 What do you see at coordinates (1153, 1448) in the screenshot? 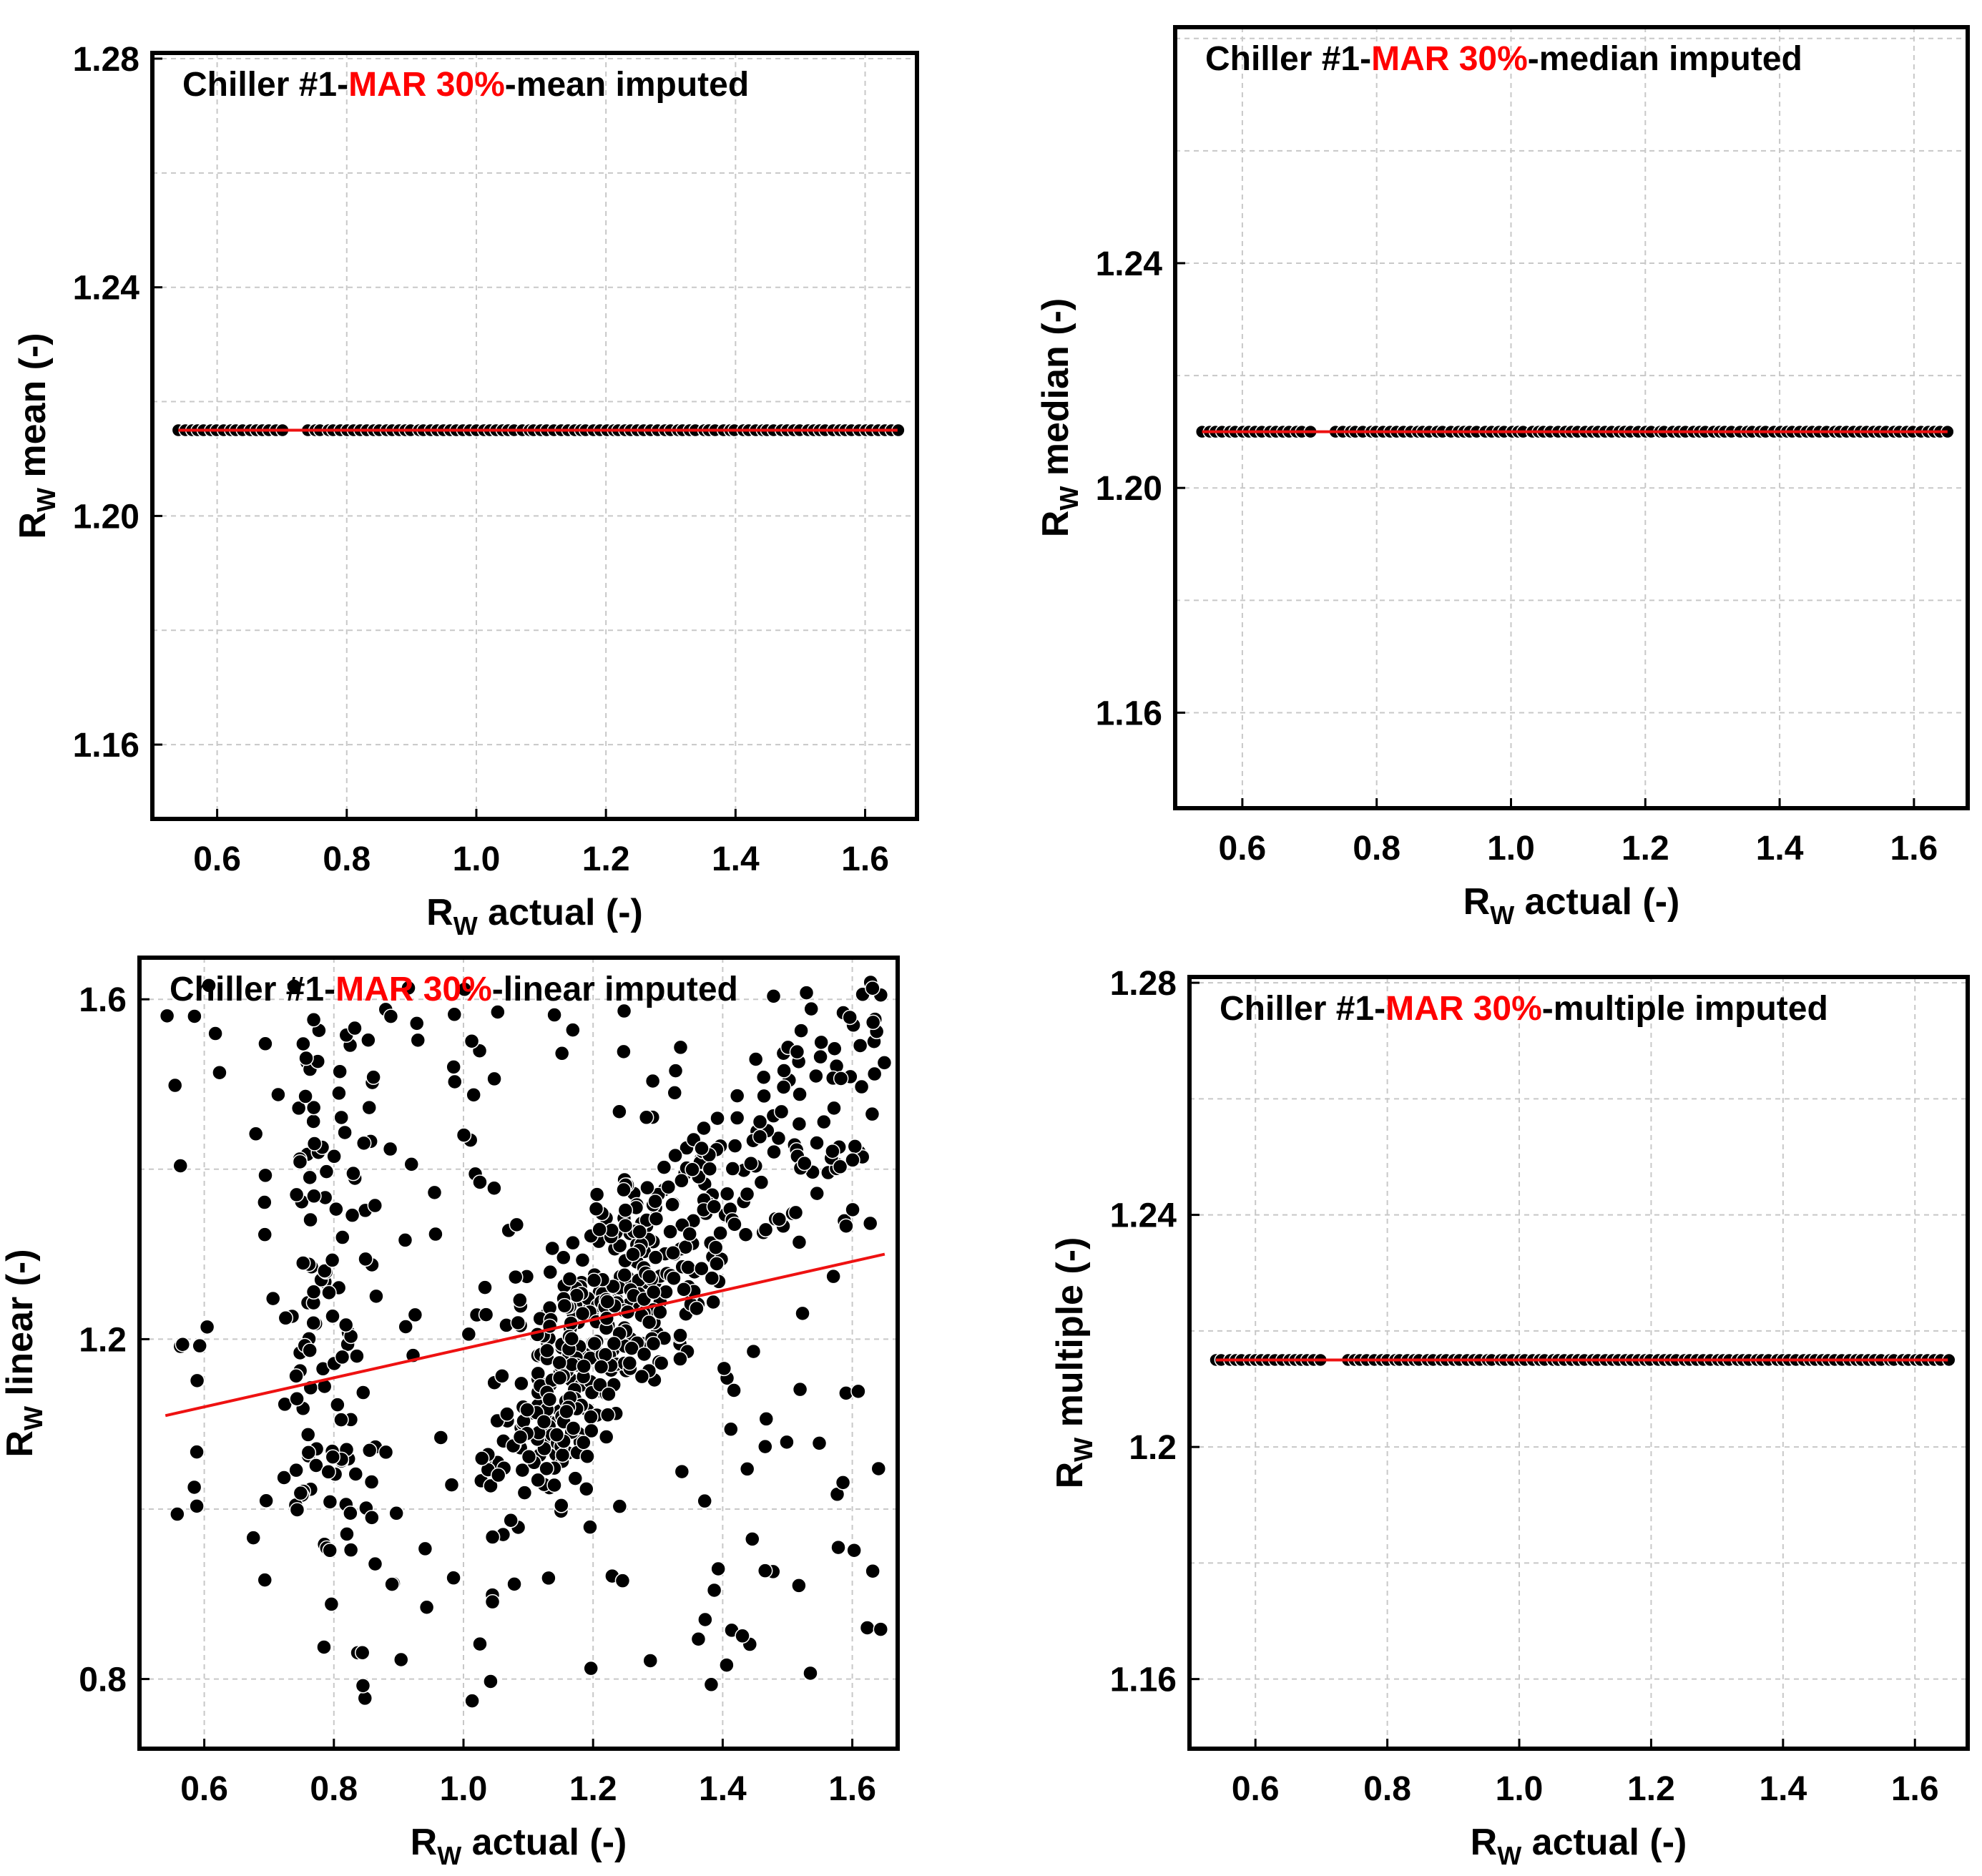
I see `y-tick-label: 1.2` at bounding box center [1153, 1448].